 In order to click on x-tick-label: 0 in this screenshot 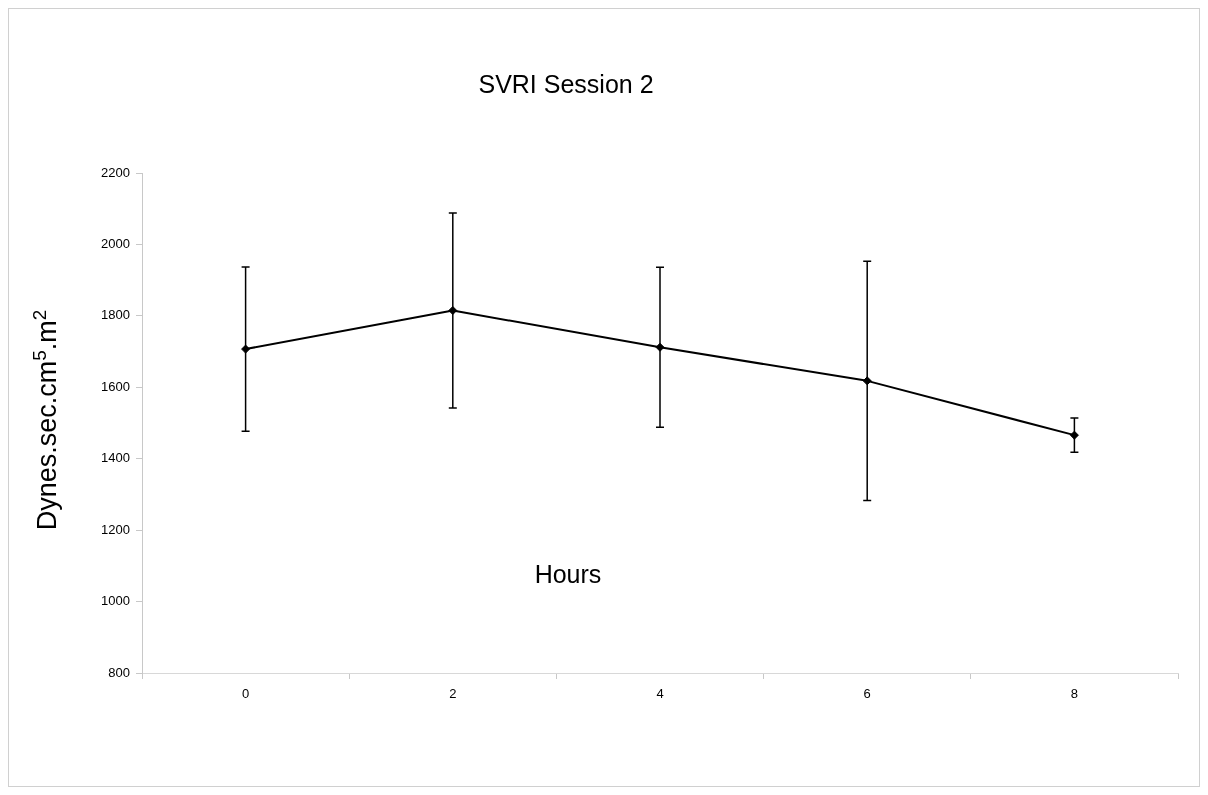, I will do `click(245, 694)`.